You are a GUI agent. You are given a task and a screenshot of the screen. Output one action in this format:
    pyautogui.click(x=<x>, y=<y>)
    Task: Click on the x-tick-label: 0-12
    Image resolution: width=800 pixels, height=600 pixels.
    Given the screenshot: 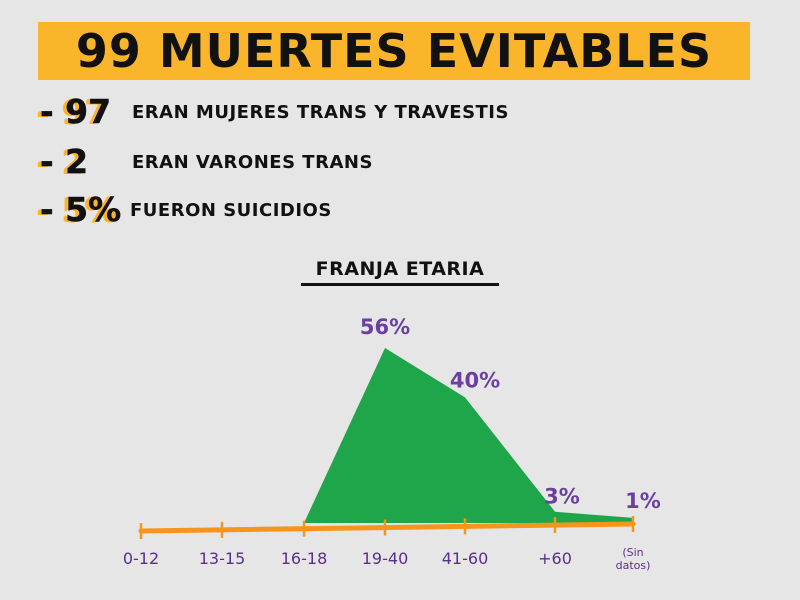 What is the action you would take?
    pyautogui.click(x=141, y=558)
    